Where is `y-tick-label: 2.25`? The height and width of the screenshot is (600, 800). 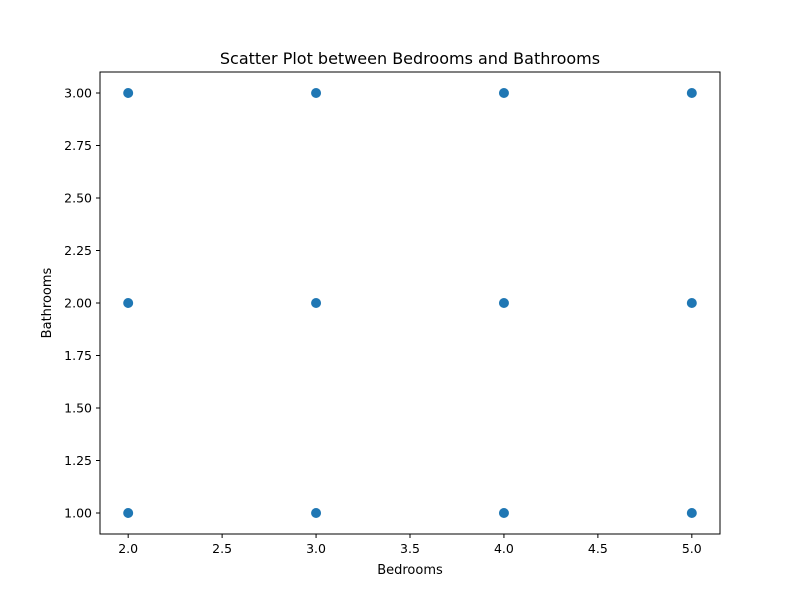 y-tick-label: 2.25 is located at coordinates (78, 250).